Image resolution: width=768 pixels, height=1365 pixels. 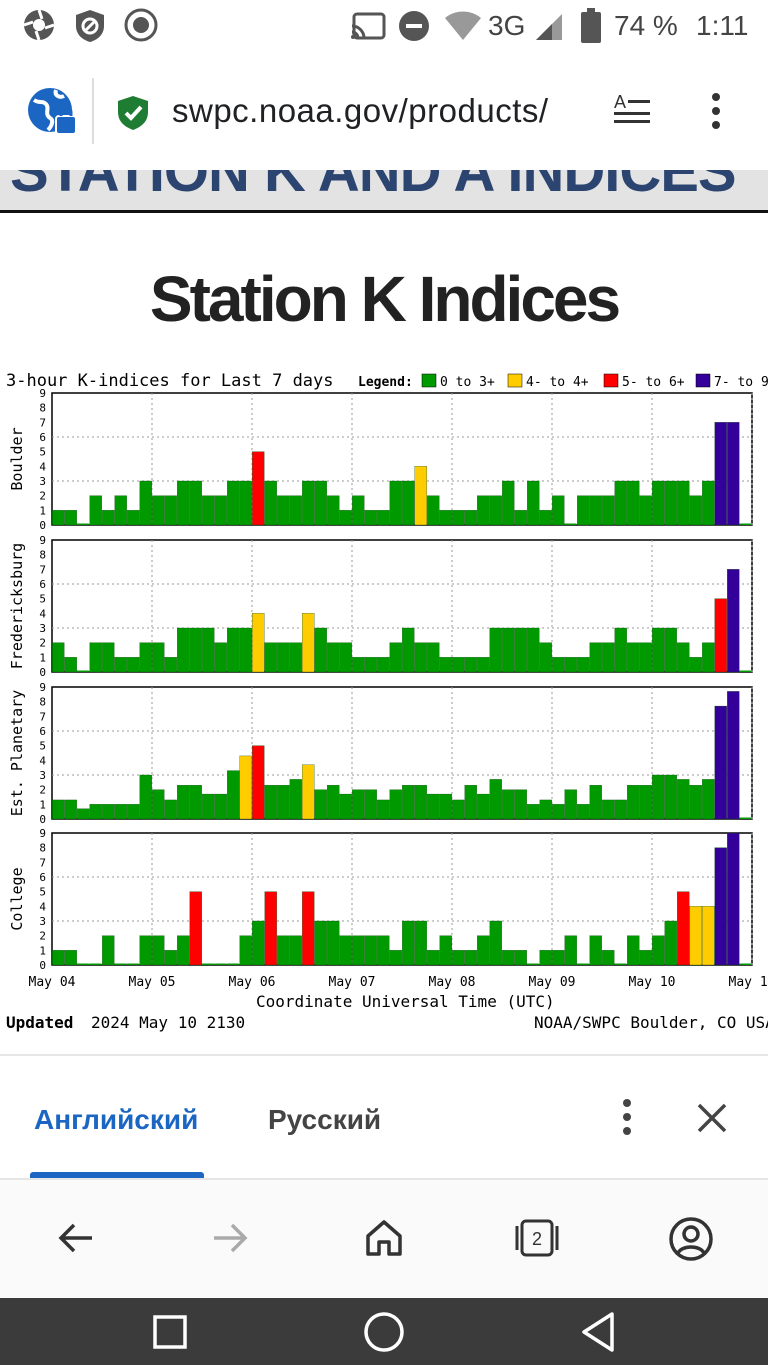 I want to click on more-vert-icon, so click(x=716, y=111).